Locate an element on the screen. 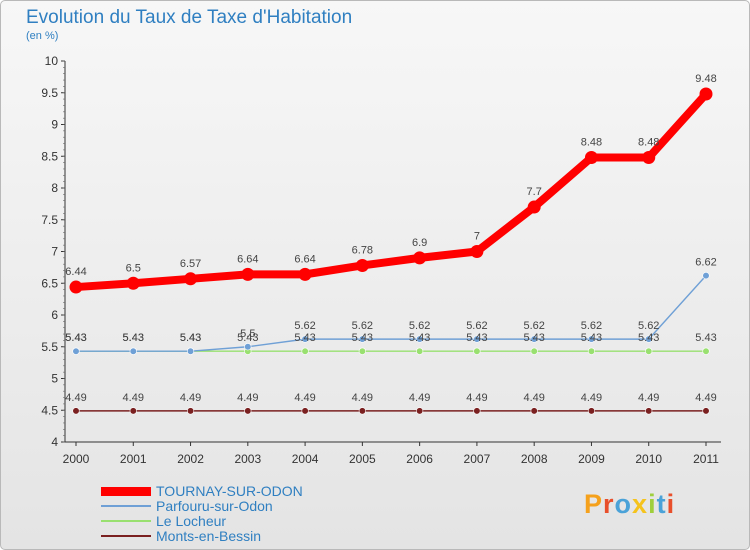 The width and height of the screenshot is (750, 550). y-tick-label: 10 is located at coordinates (52, 61).